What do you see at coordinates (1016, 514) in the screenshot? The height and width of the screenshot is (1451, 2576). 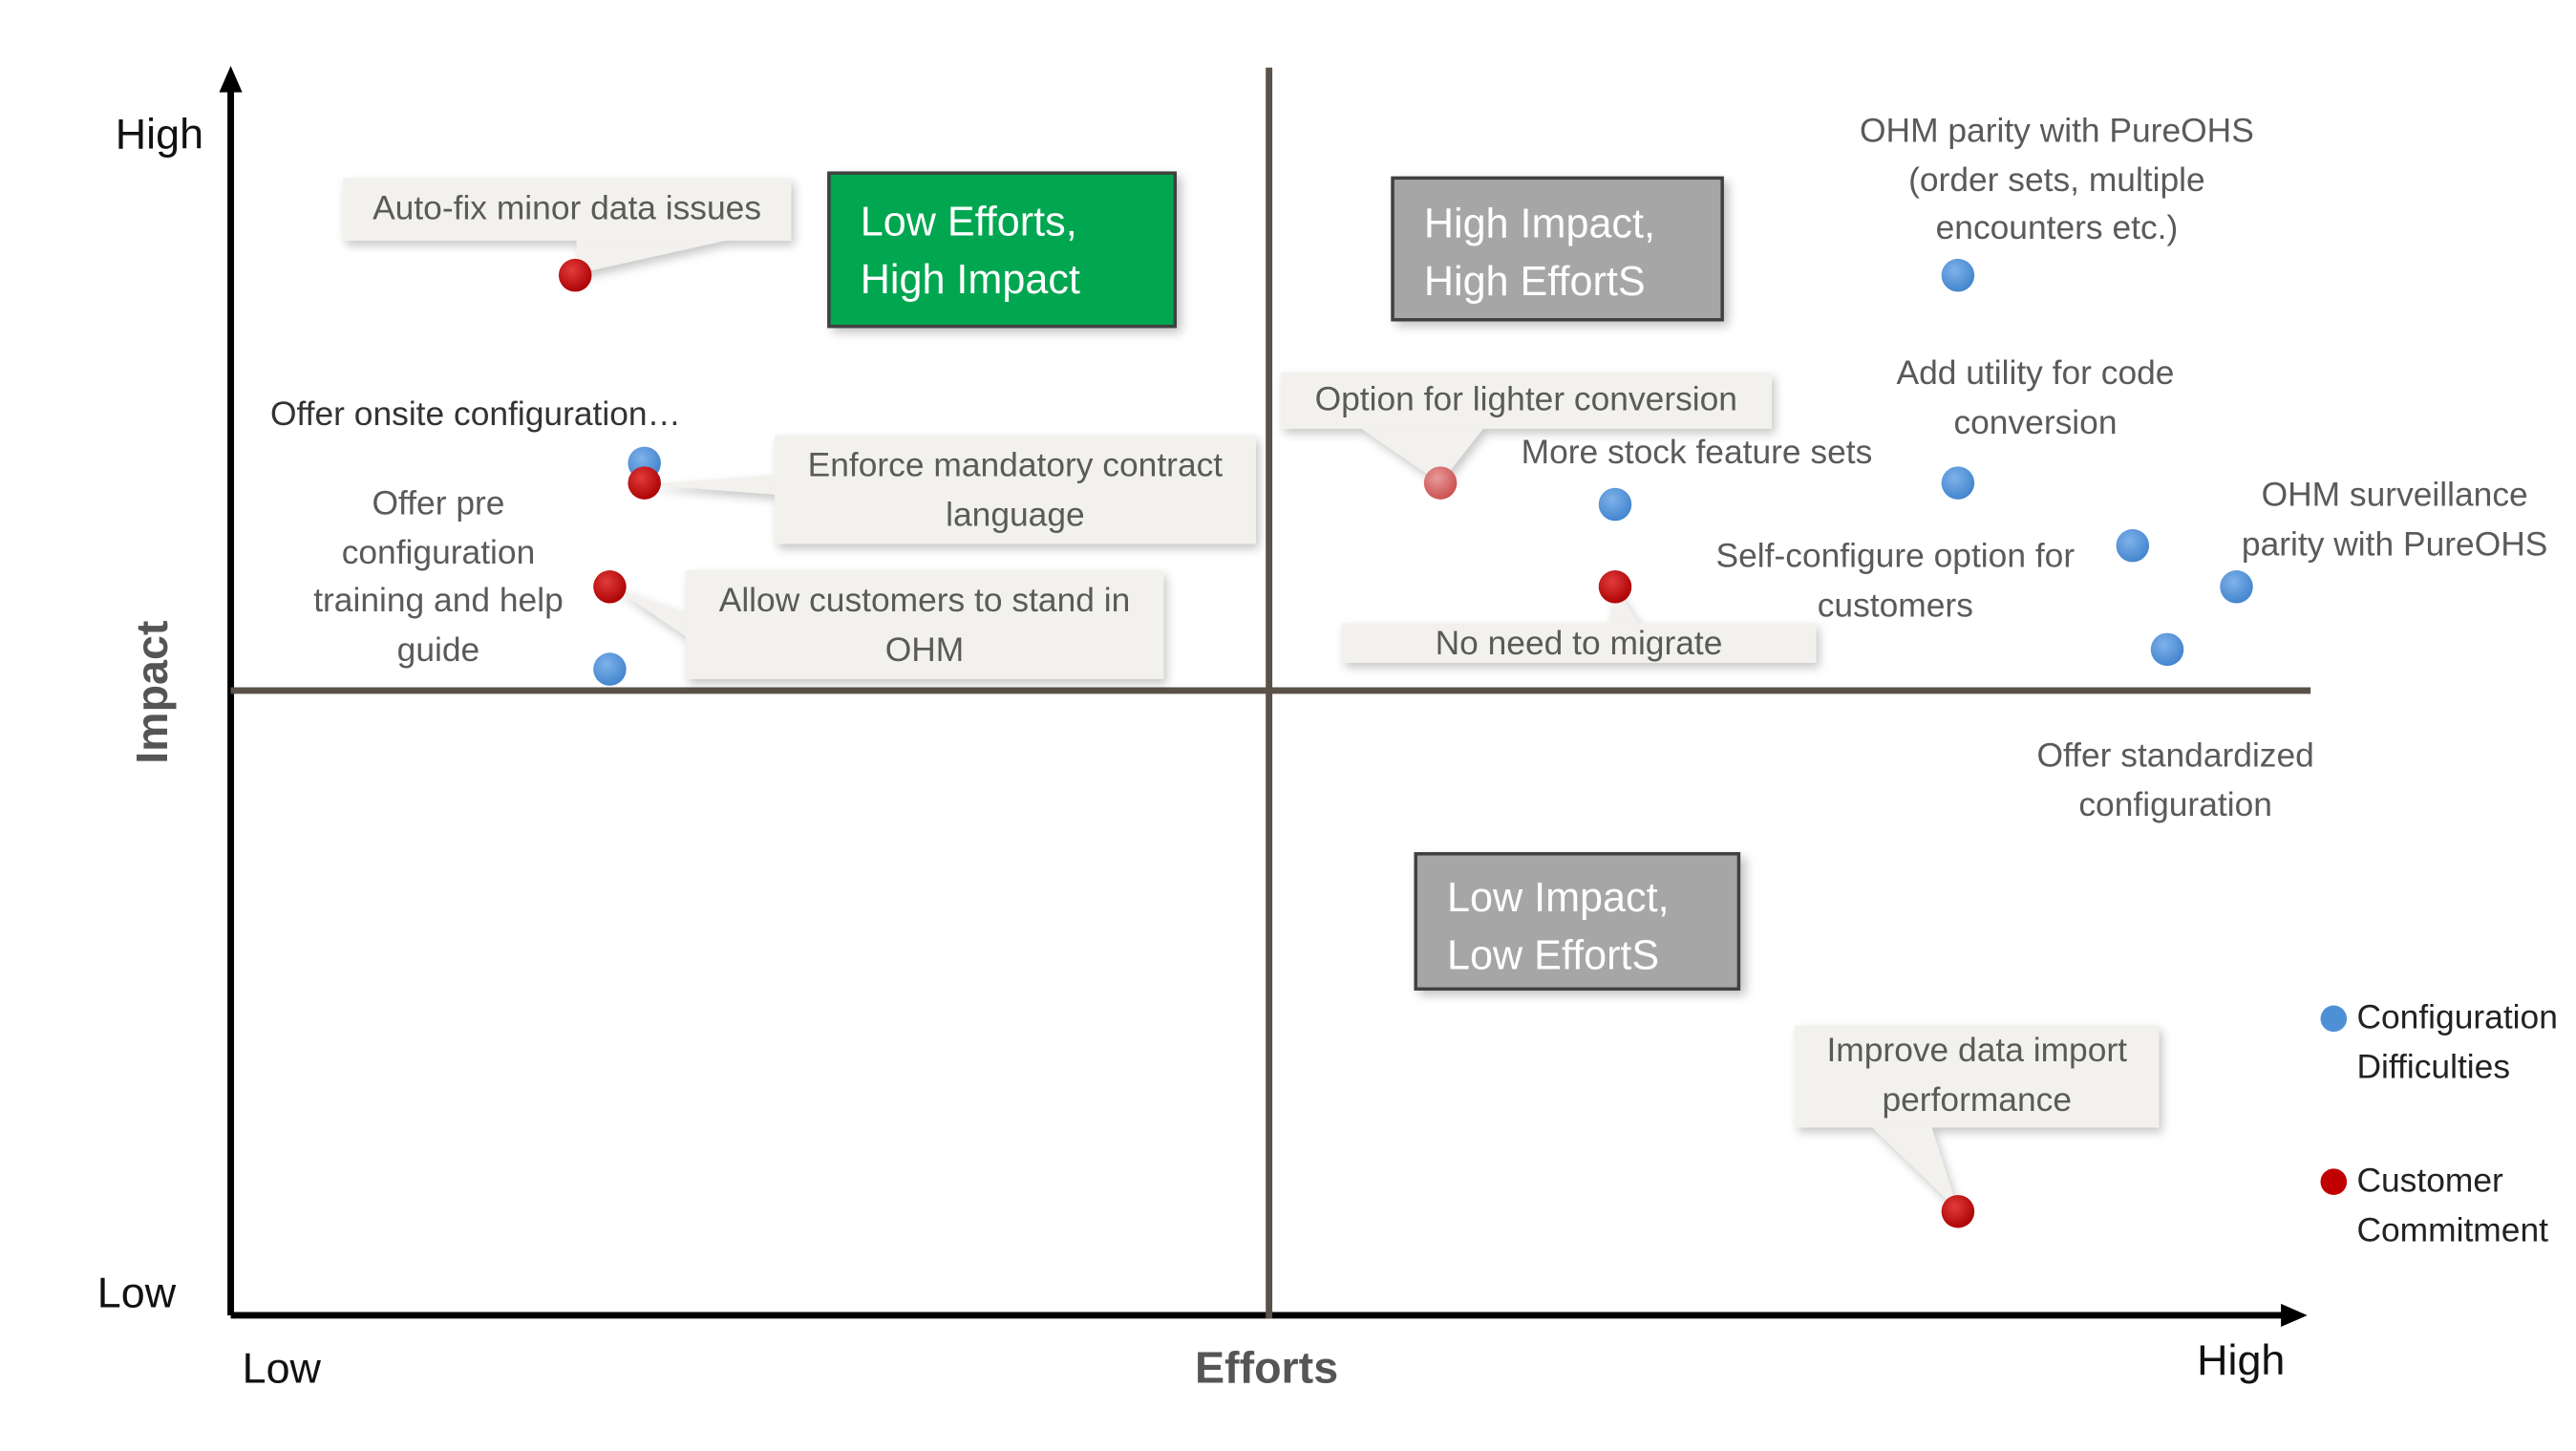 I see `label-line: language` at bounding box center [1016, 514].